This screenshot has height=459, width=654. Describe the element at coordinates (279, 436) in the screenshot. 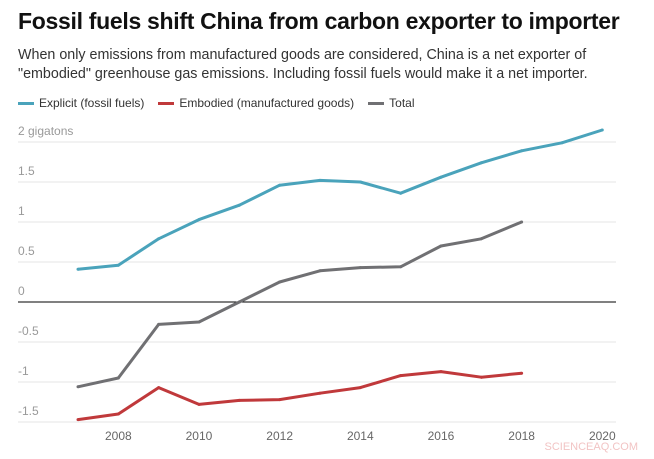

I see `x-tick-label: 2012` at that location.